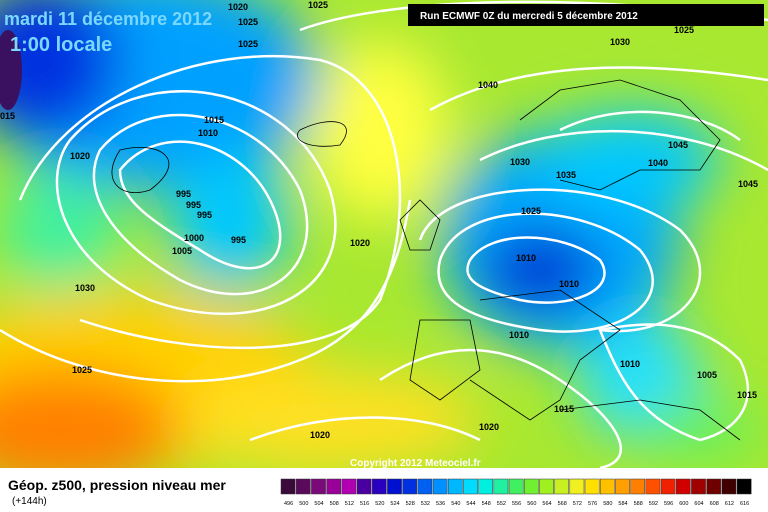  I want to click on scale-label: 572, so click(577, 504).